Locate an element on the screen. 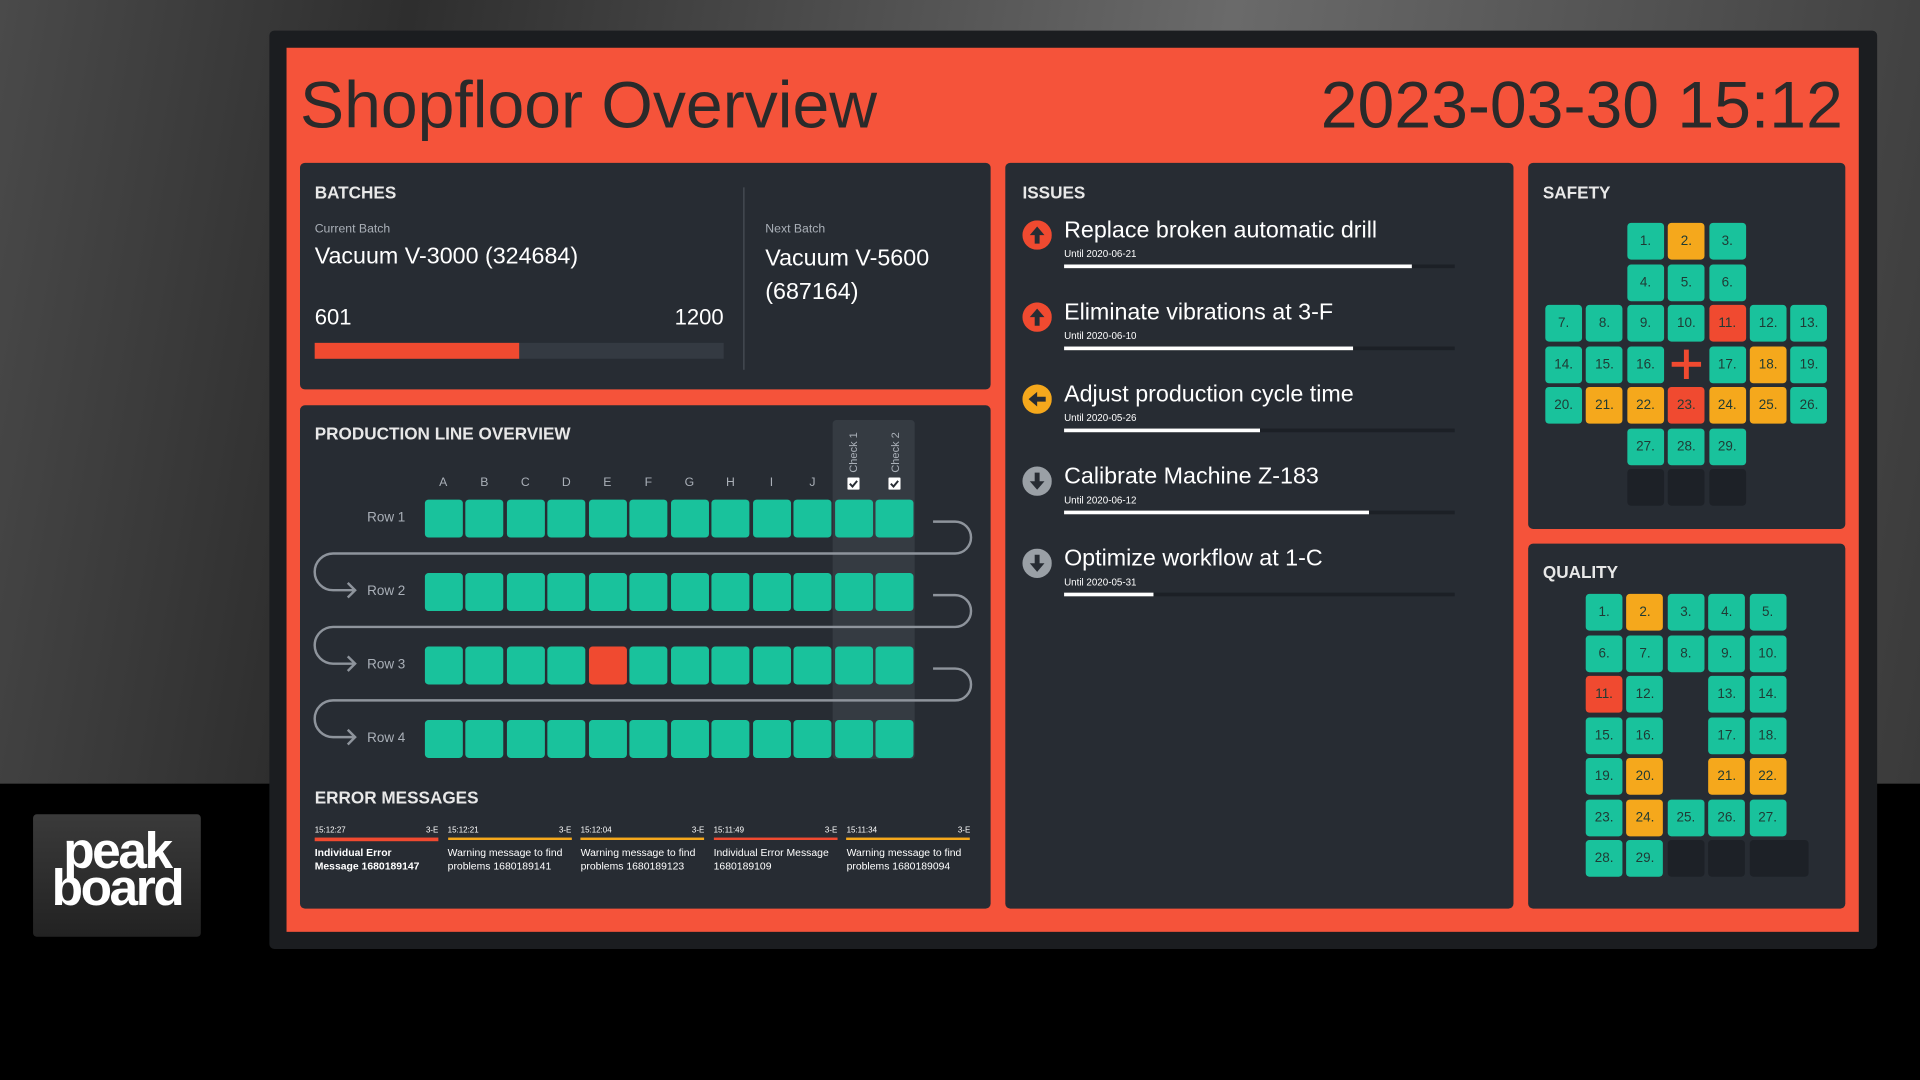 This screenshot has height=1080, width=1920. row-label: Row 4 is located at coordinates (386, 738).